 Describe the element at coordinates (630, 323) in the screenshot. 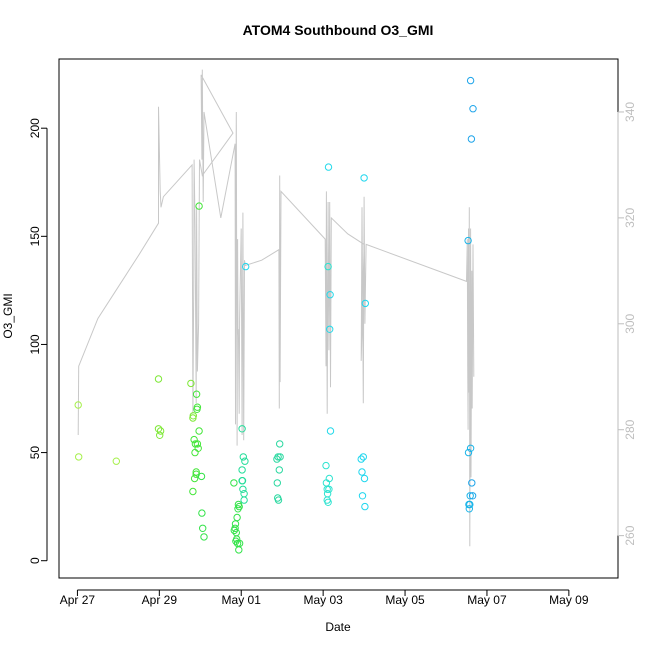

I see `y2-tick-label: 300` at that location.